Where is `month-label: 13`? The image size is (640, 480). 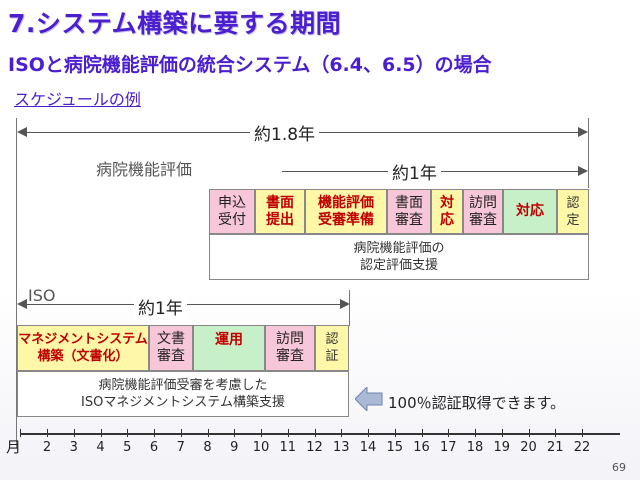
month-label: 13 is located at coordinates (341, 447).